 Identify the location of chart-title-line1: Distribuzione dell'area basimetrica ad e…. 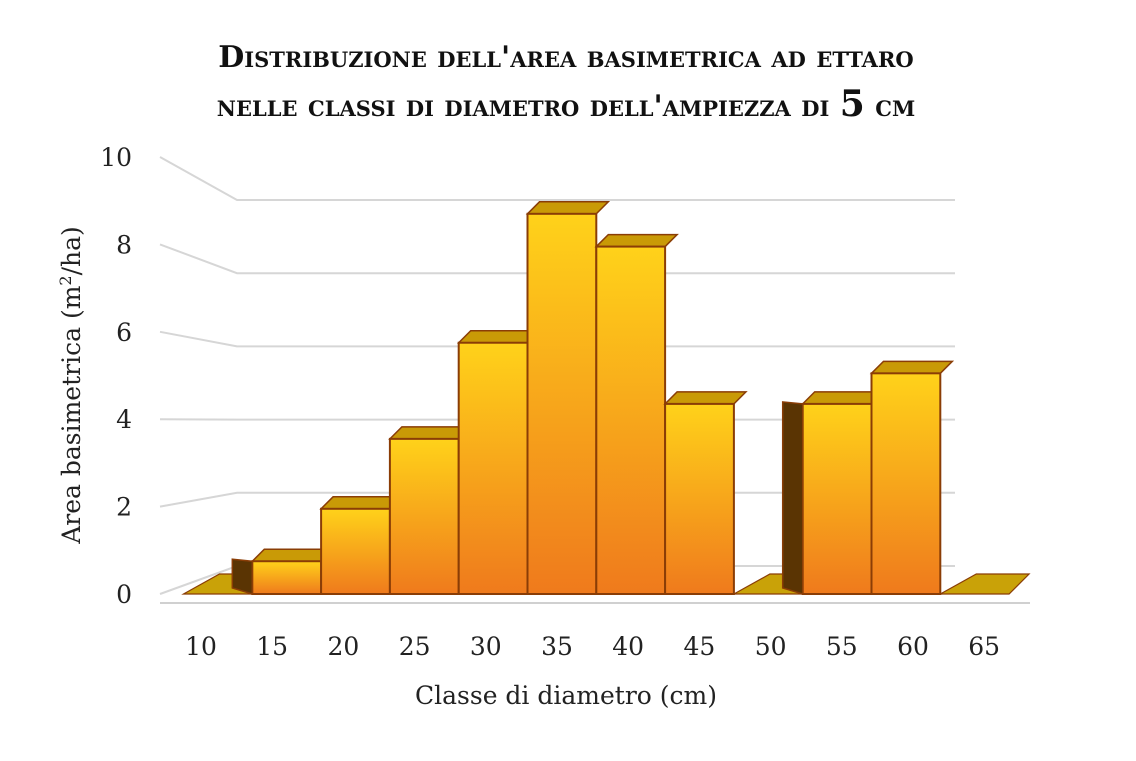
(565, 57).